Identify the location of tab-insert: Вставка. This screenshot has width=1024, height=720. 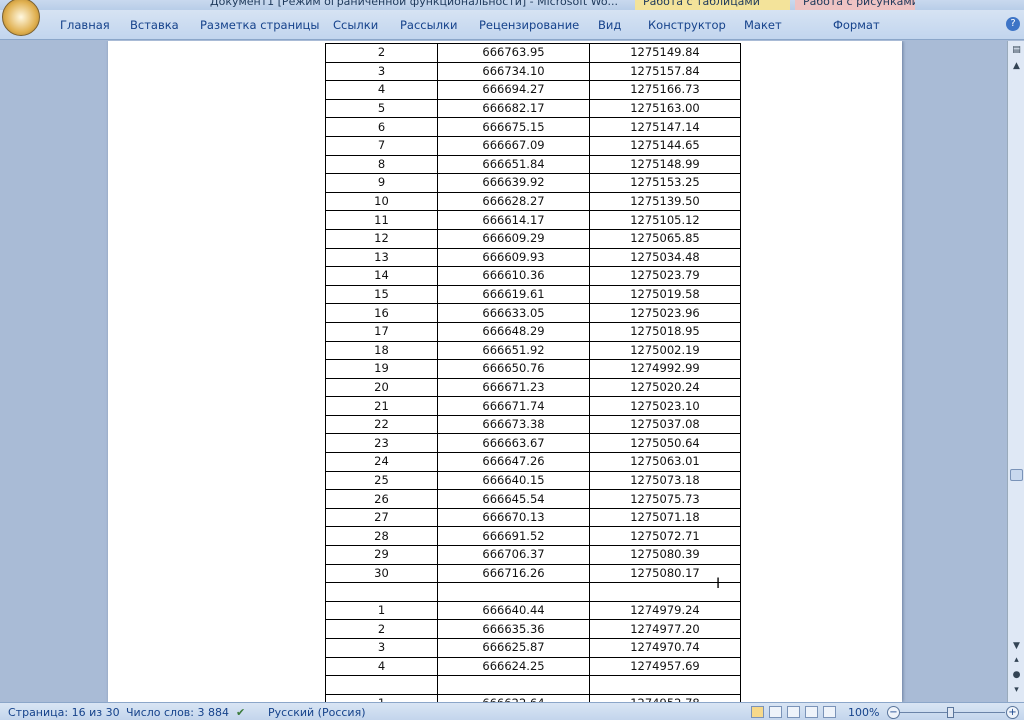
(154, 25).